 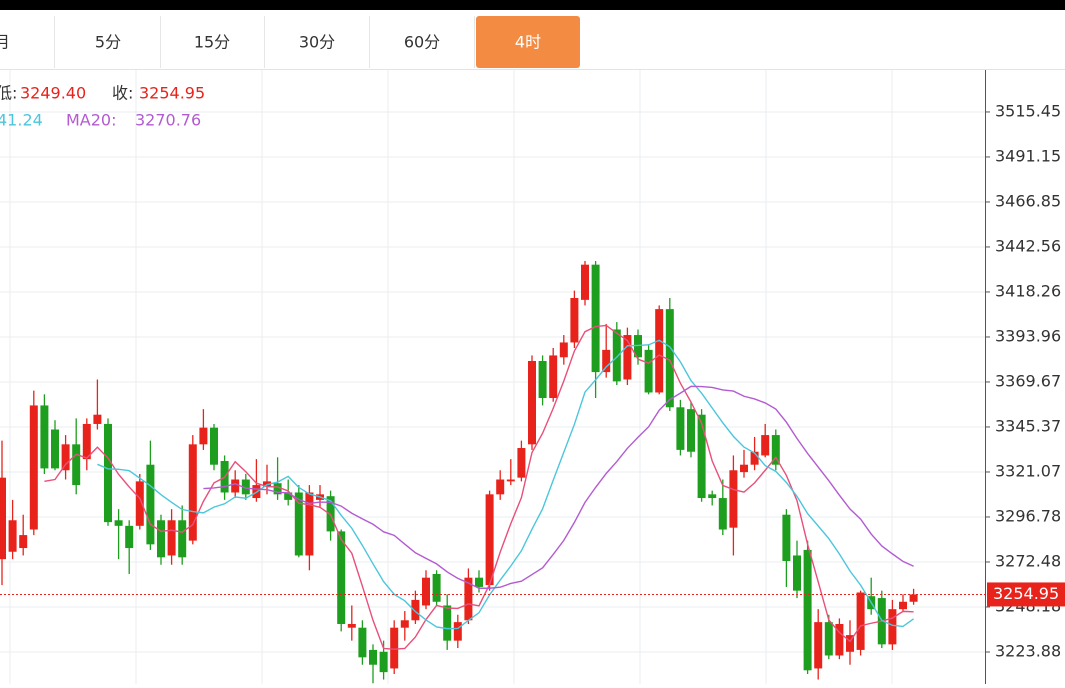 I want to click on tab-label: 60分, so click(x=422, y=42).